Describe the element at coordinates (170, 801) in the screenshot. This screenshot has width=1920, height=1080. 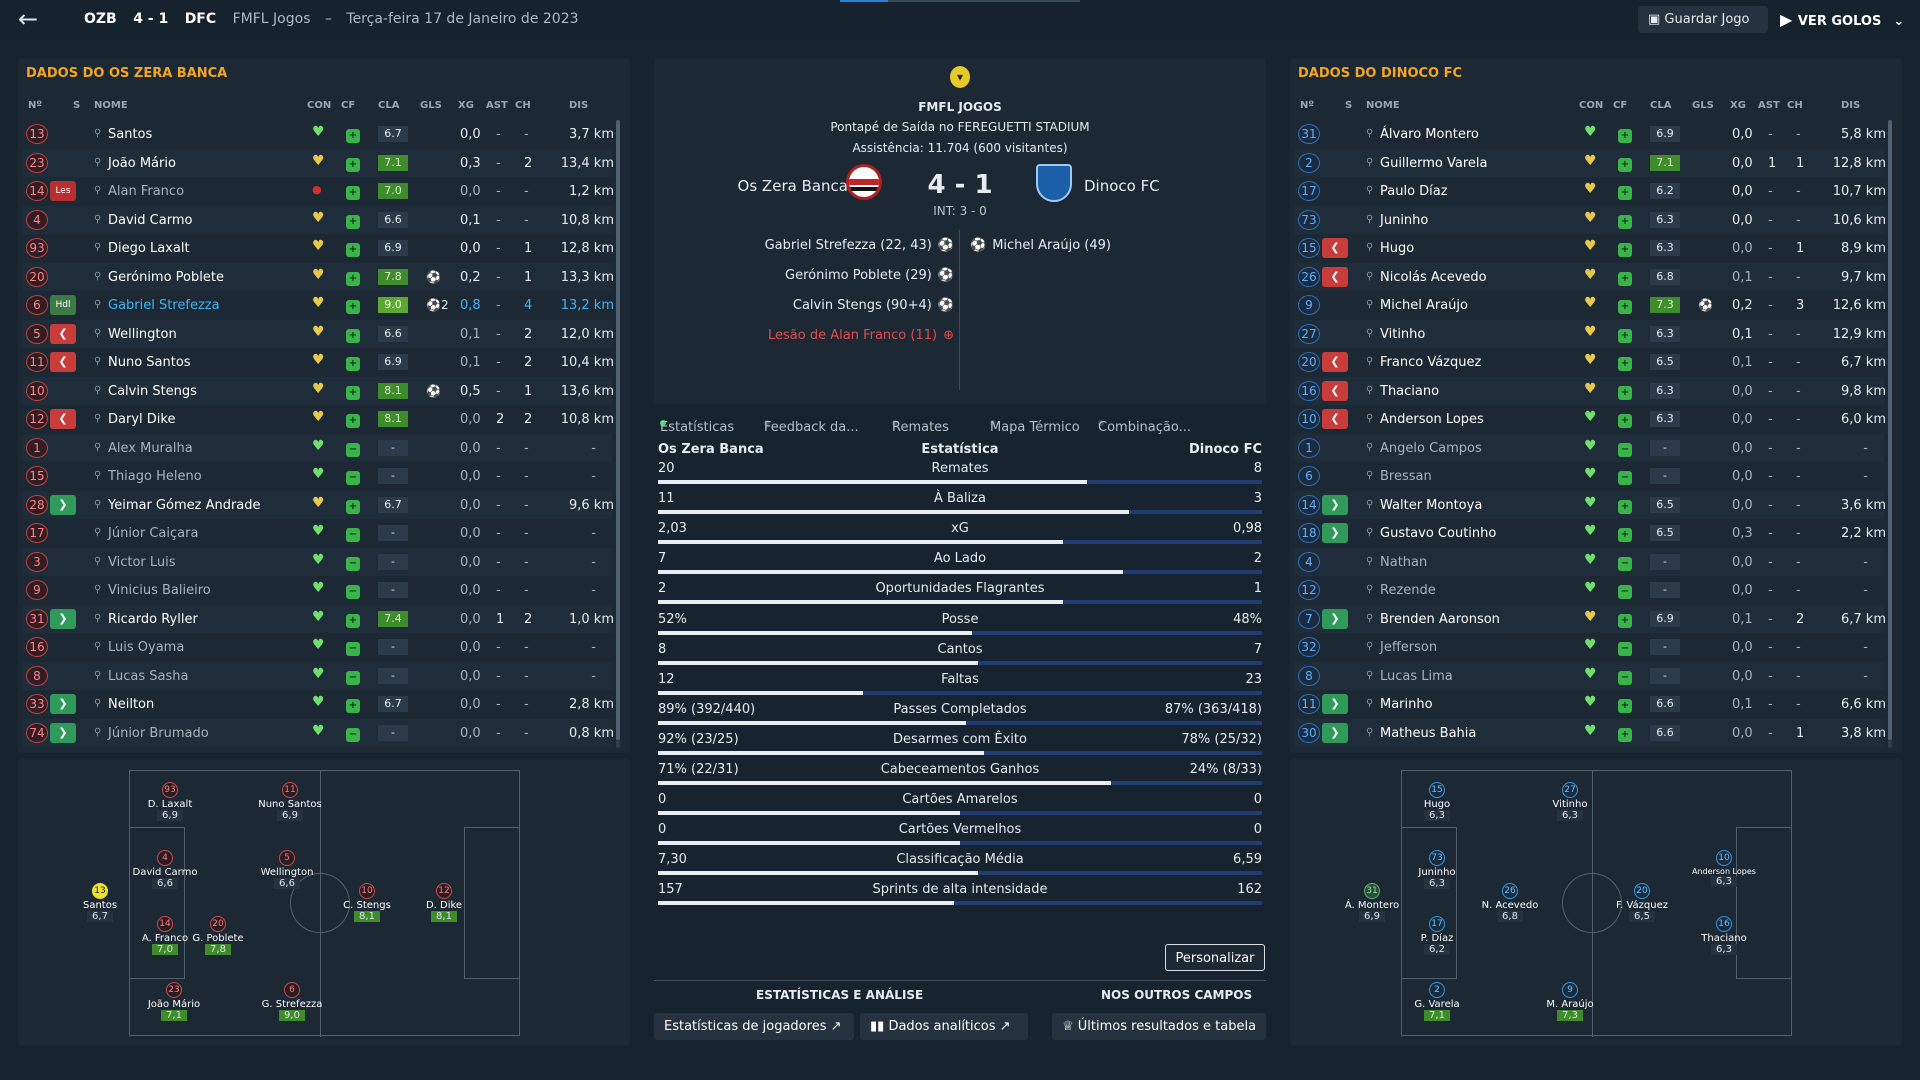
I see `pitch-player: 93 D. Laxalt 6,9` at that location.